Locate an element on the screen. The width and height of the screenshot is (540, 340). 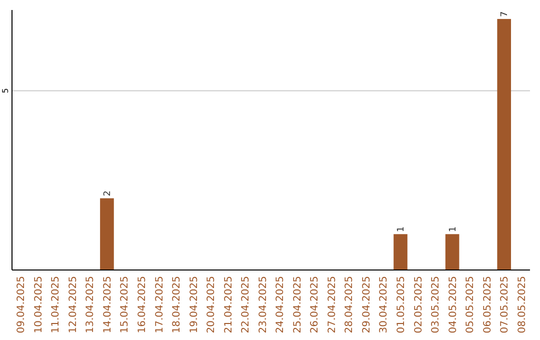
x-tick-label: 10.04.2025 is located at coordinates (38, 305).